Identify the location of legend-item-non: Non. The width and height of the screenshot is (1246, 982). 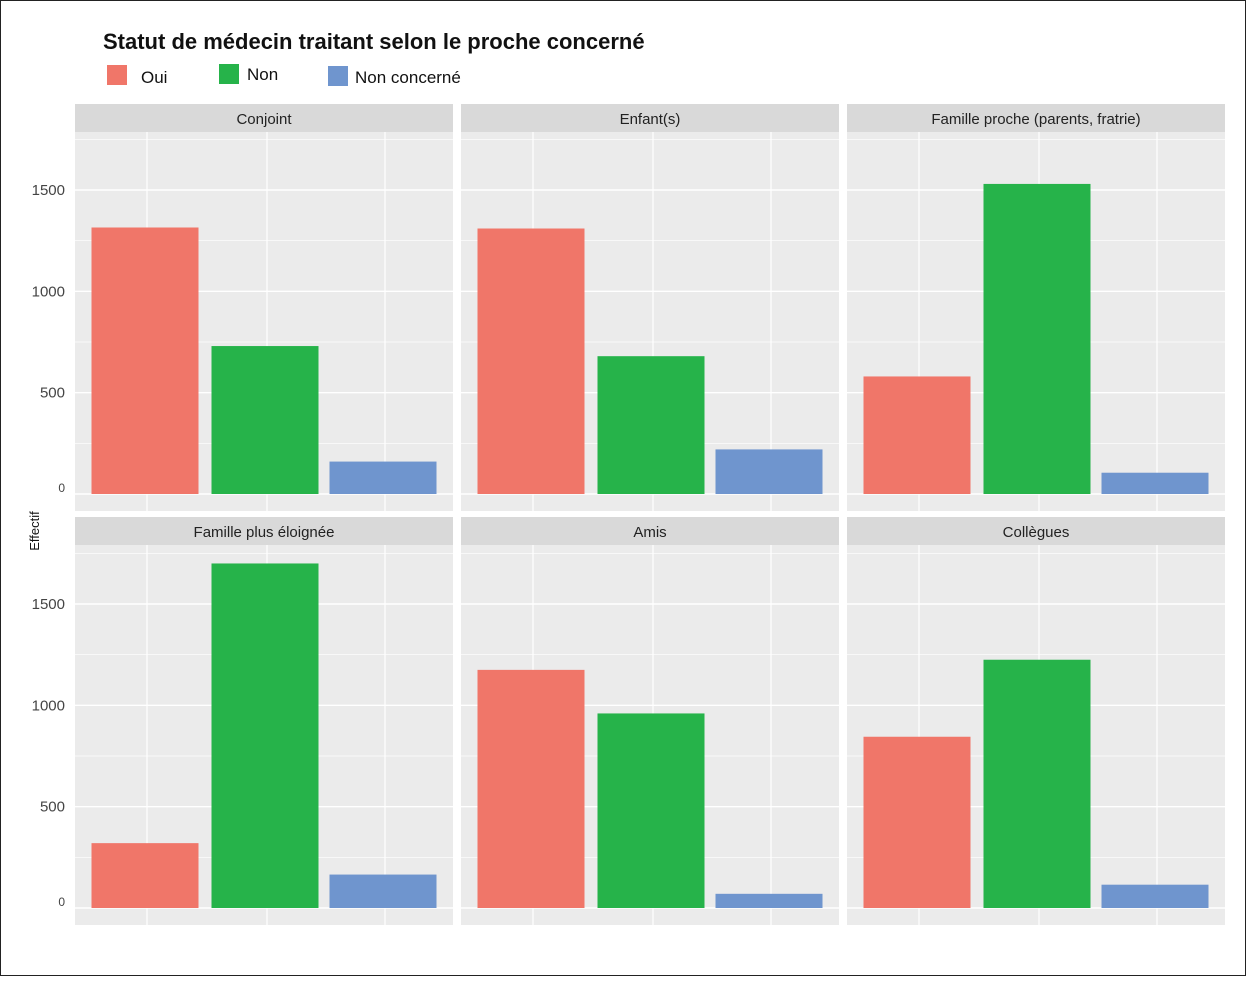
(248, 74).